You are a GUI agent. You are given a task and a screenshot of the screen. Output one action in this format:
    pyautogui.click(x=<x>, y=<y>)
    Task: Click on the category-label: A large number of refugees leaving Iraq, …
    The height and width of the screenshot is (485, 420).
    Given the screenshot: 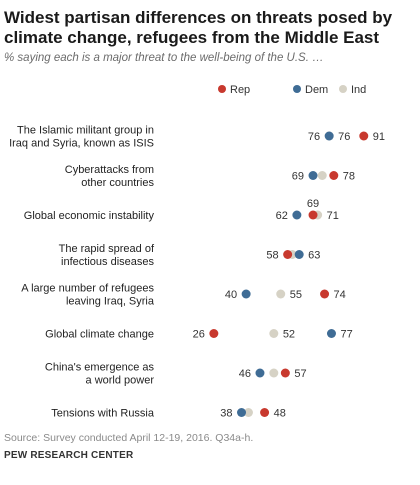 What is the action you would take?
    pyautogui.click(x=88, y=295)
    